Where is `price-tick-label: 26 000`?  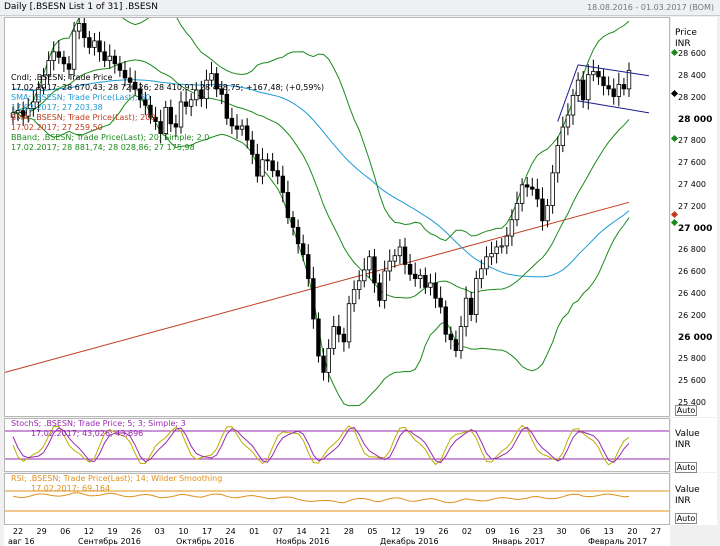 price-tick-label: 26 000 is located at coordinates (695, 337).